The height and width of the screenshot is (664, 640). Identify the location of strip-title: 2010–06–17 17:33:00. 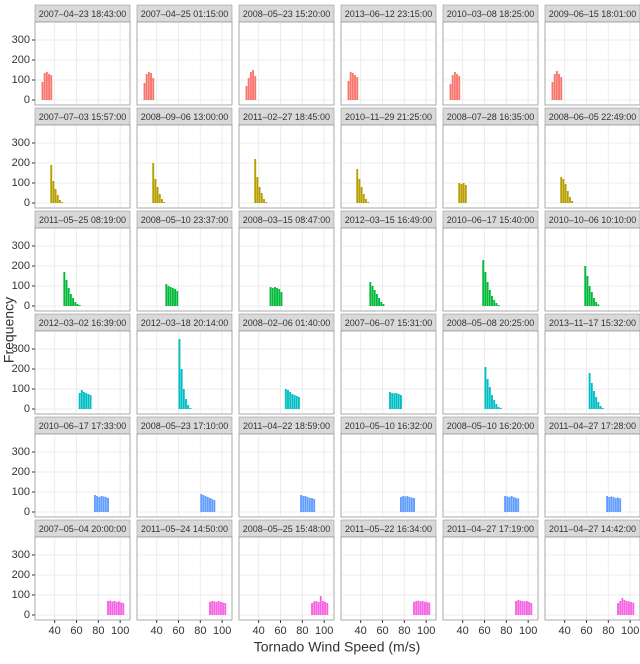
(83, 426).